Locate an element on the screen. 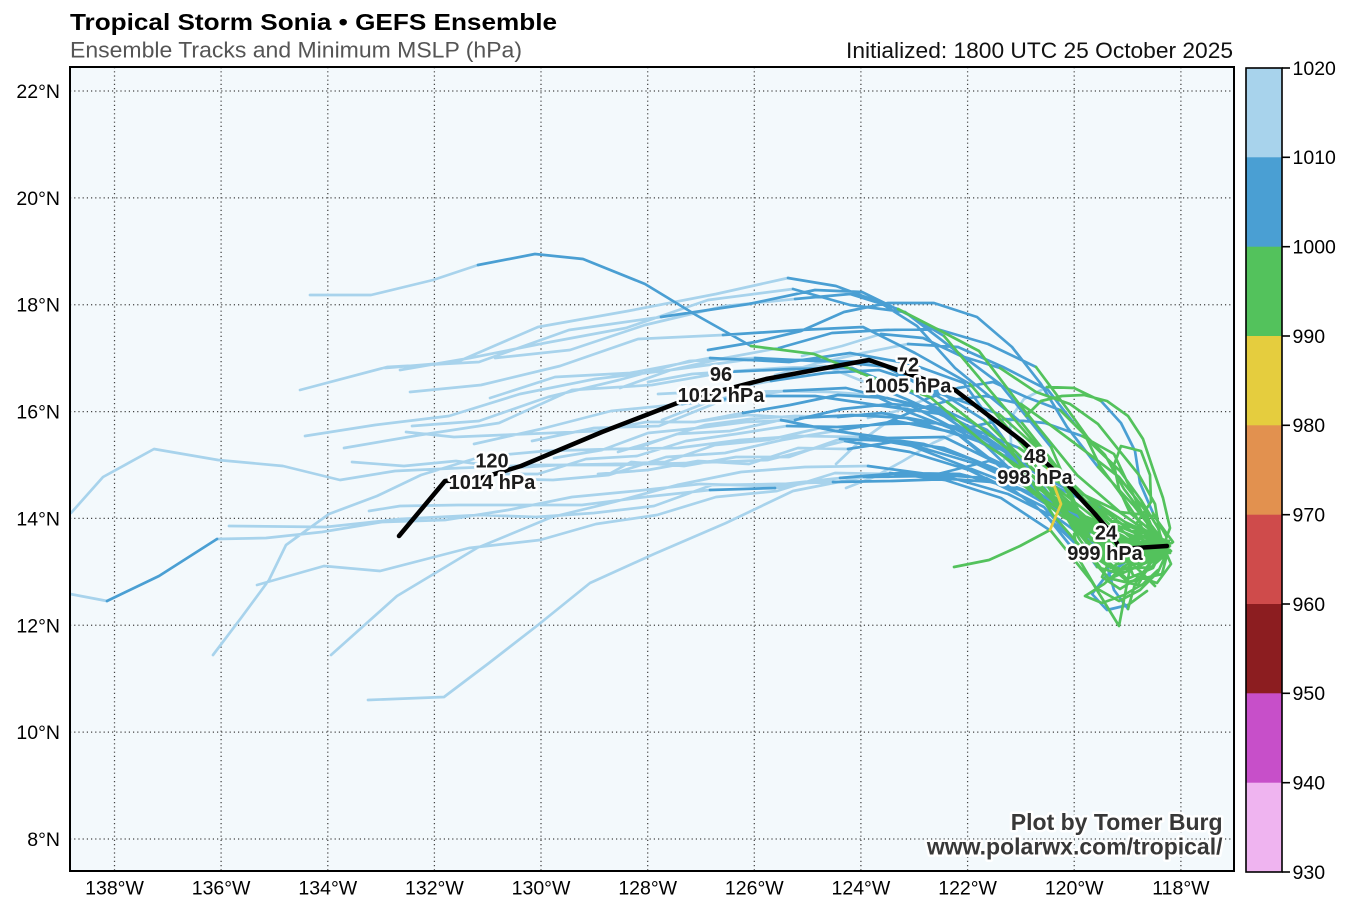 This screenshot has height=912, width=1354. svg-text: 998 hPa is located at coordinates (1035, 478).